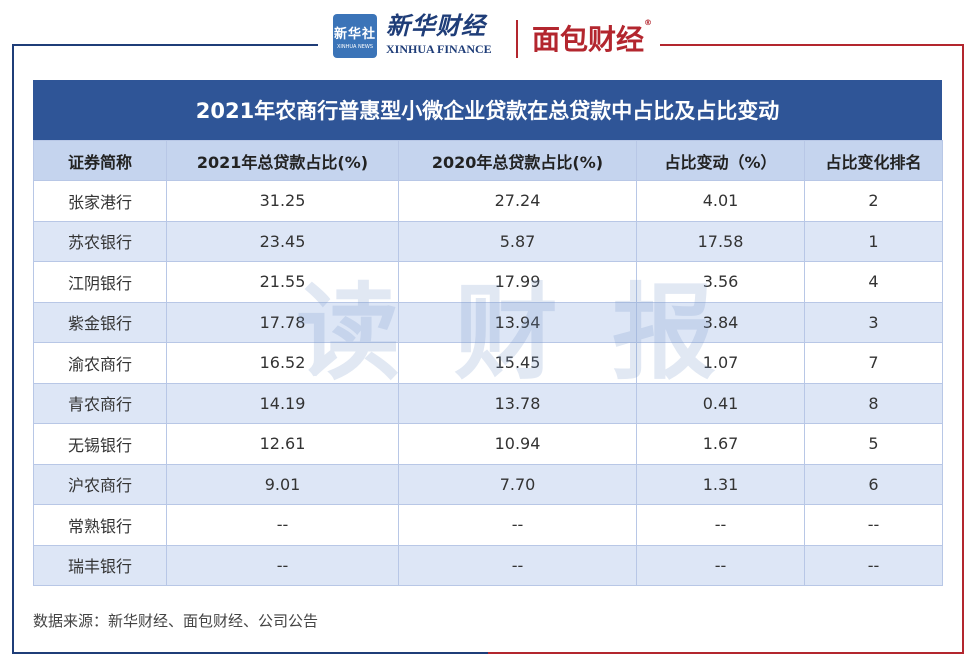  Describe the element at coordinates (282, 322) in the screenshot. I see `ratio-2021-cell: 17.78` at that location.